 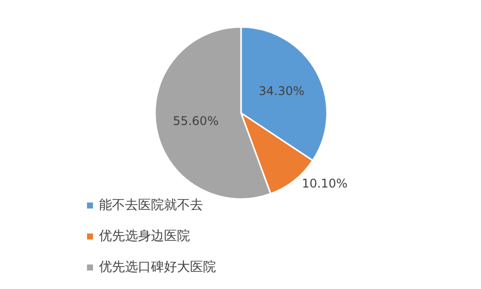 What do you see at coordinates (325, 183) in the screenshot?
I see `data-label: 10.10%` at bounding box center [325, 183].